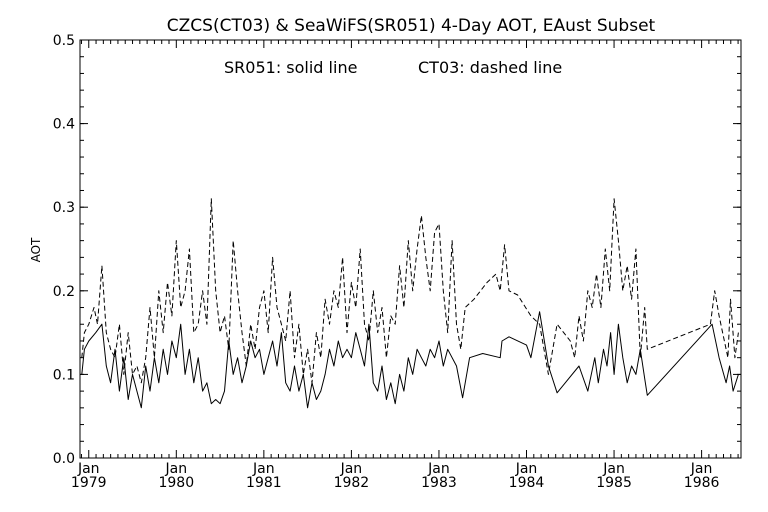  Describe the element at coordinates (36, 249) in the screenshot. I see `y-axis-label: AOT` at that location.